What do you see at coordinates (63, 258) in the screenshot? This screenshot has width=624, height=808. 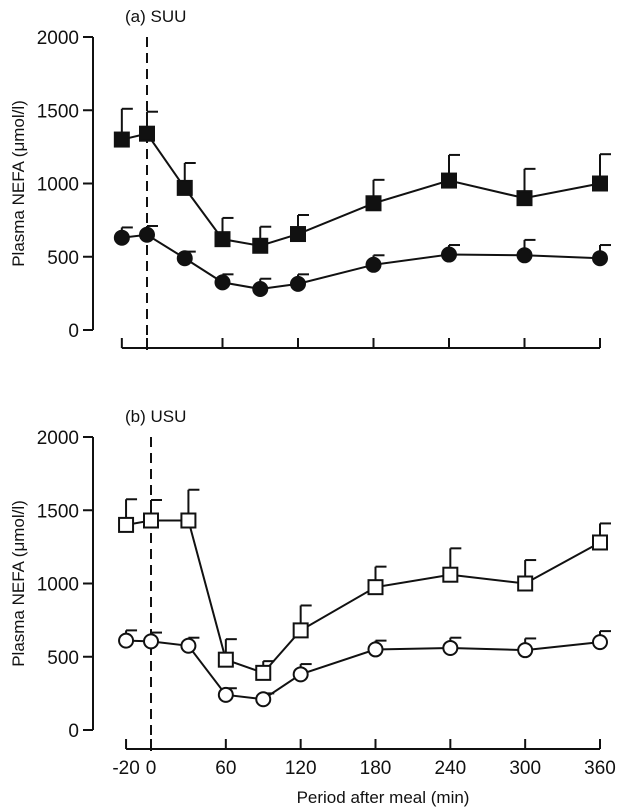 I see `panel-a-y-tick-label: 500` at bounding box center [63, 258].